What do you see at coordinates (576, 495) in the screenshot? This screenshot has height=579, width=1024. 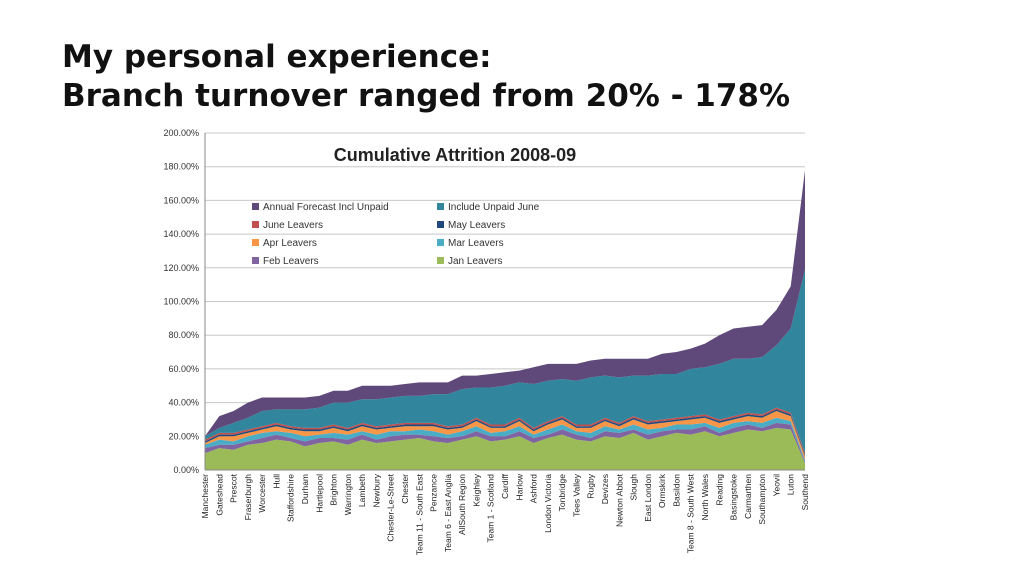 I see `x-tick-label: Tees Valley` at bounding box center [576, 495].